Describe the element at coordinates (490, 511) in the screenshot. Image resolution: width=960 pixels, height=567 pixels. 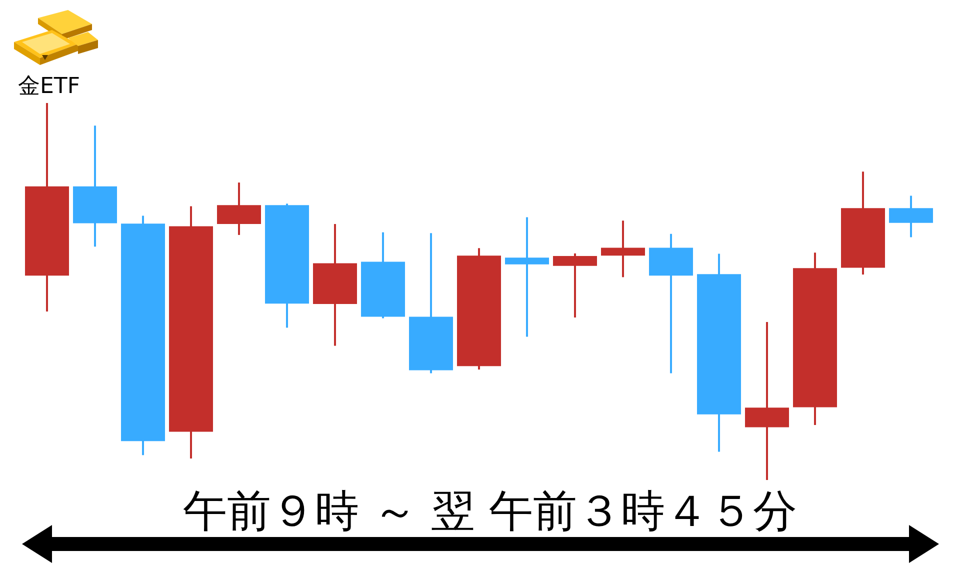
I see `x-axis-title: 午前９時 ～ 翌 午前３時４５分` at that location.